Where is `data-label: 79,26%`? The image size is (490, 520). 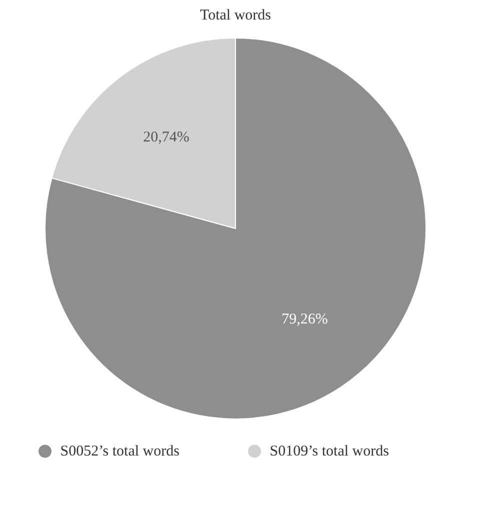 data-label: 79,26% is located at coordinates (305, 319).